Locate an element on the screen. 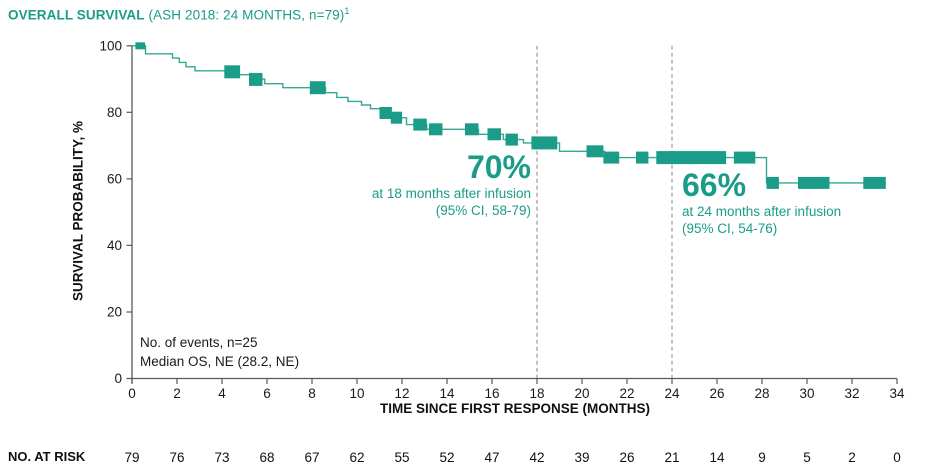  risk-value-month-12: 55 is located at coordinates (401, 457).